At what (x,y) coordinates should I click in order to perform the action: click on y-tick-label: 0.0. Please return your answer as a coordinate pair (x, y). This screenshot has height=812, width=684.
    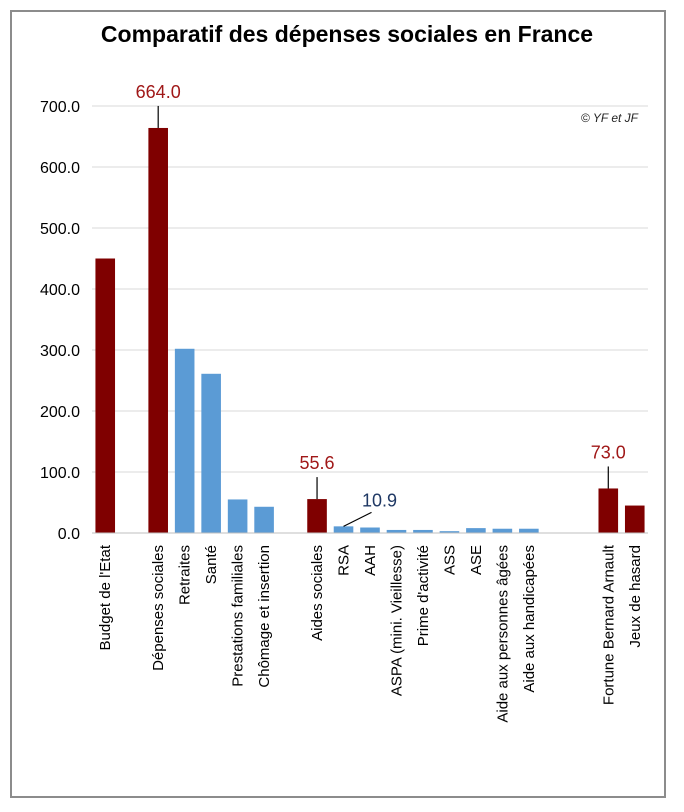
    Looking at the image, I should click on (69, 534).